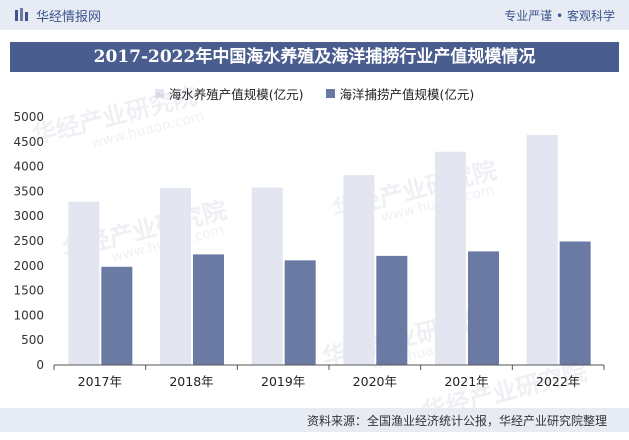 This screenshot has height=440, width=629. Describe the element at coordinates (28, 291) in the screenshot. I see `y-tick-label: 1500` at that location.